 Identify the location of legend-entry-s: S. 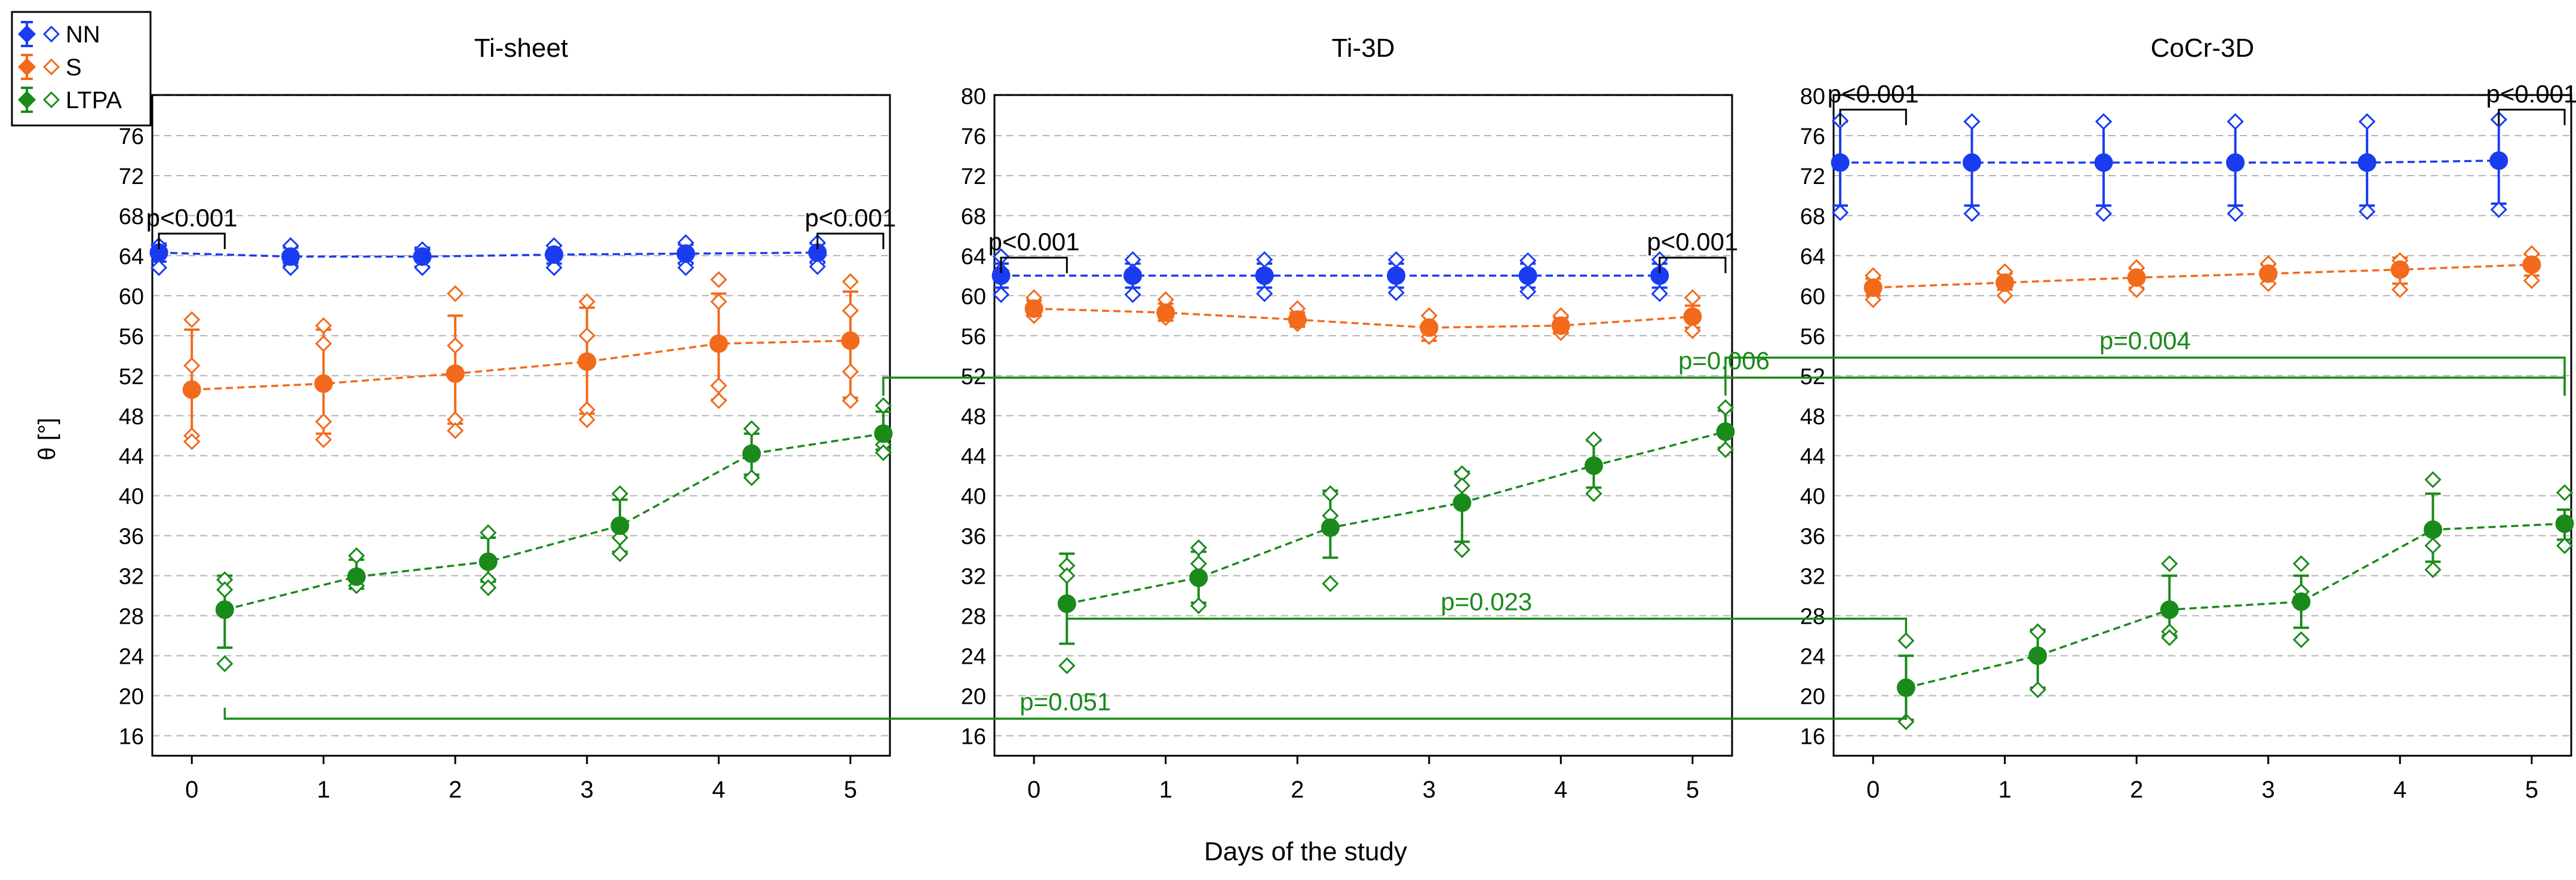
(49, 67).